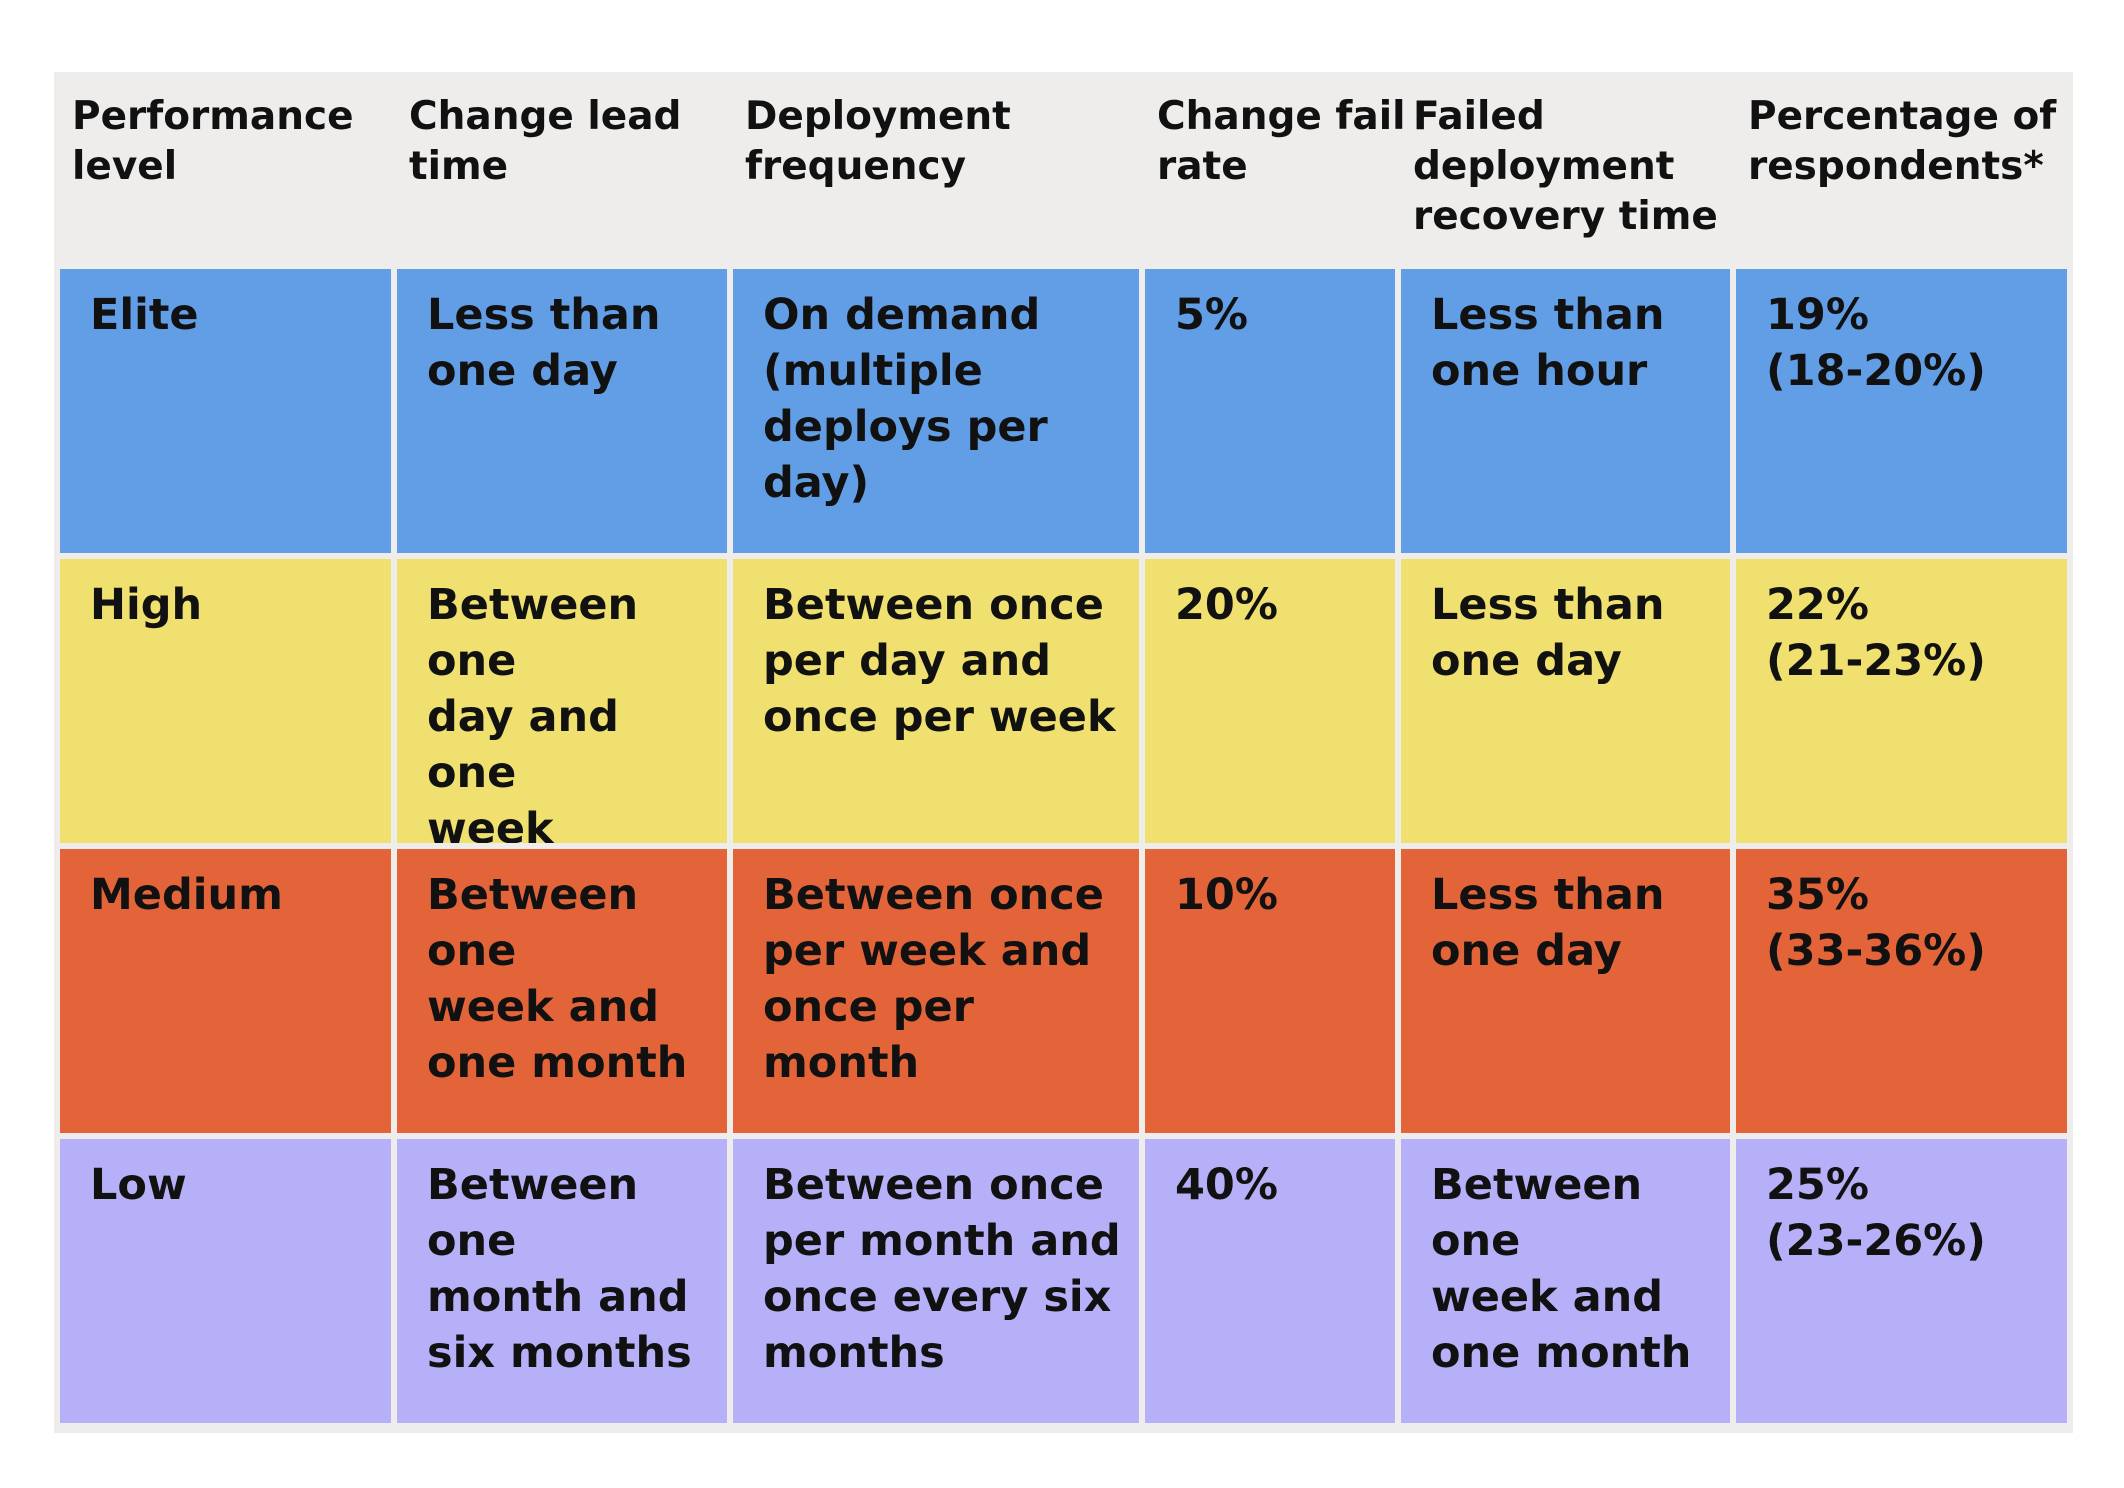 The width and height of the screenshot is (2124, 1488). What do you see at coordinates (1281, 141) in the screenshot?
I see `header-change-fail-rate: Change fail rate` at bounding box center [1281, 141].